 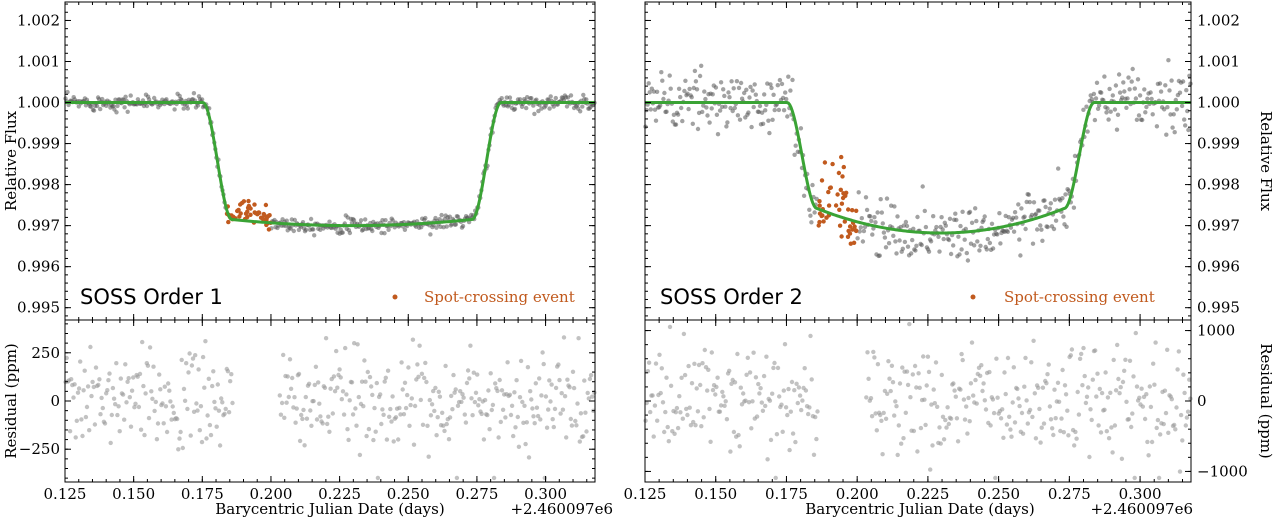 I want to click on order2-model-curve, so click(x=918, y=168).